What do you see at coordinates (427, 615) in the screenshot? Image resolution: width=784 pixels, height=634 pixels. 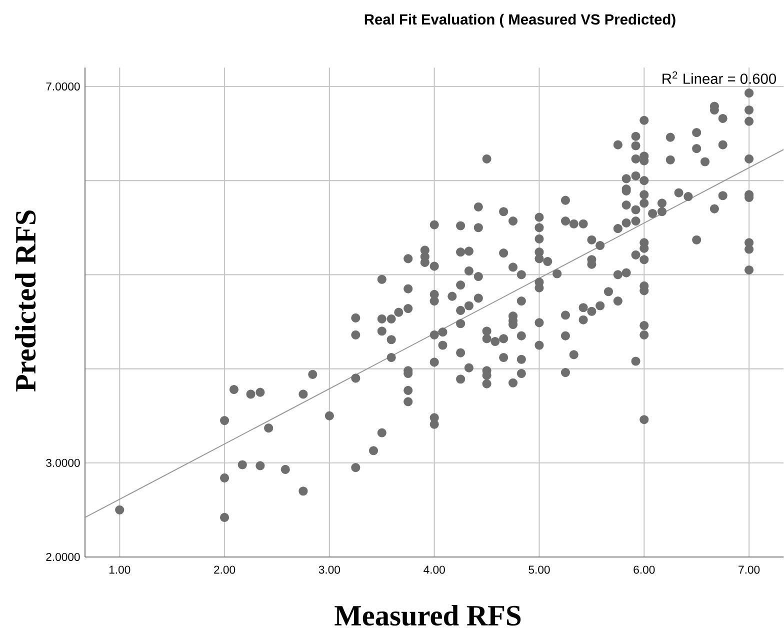 I see `x-axis-title: Measured RFS` at bounding box center [427, 615].